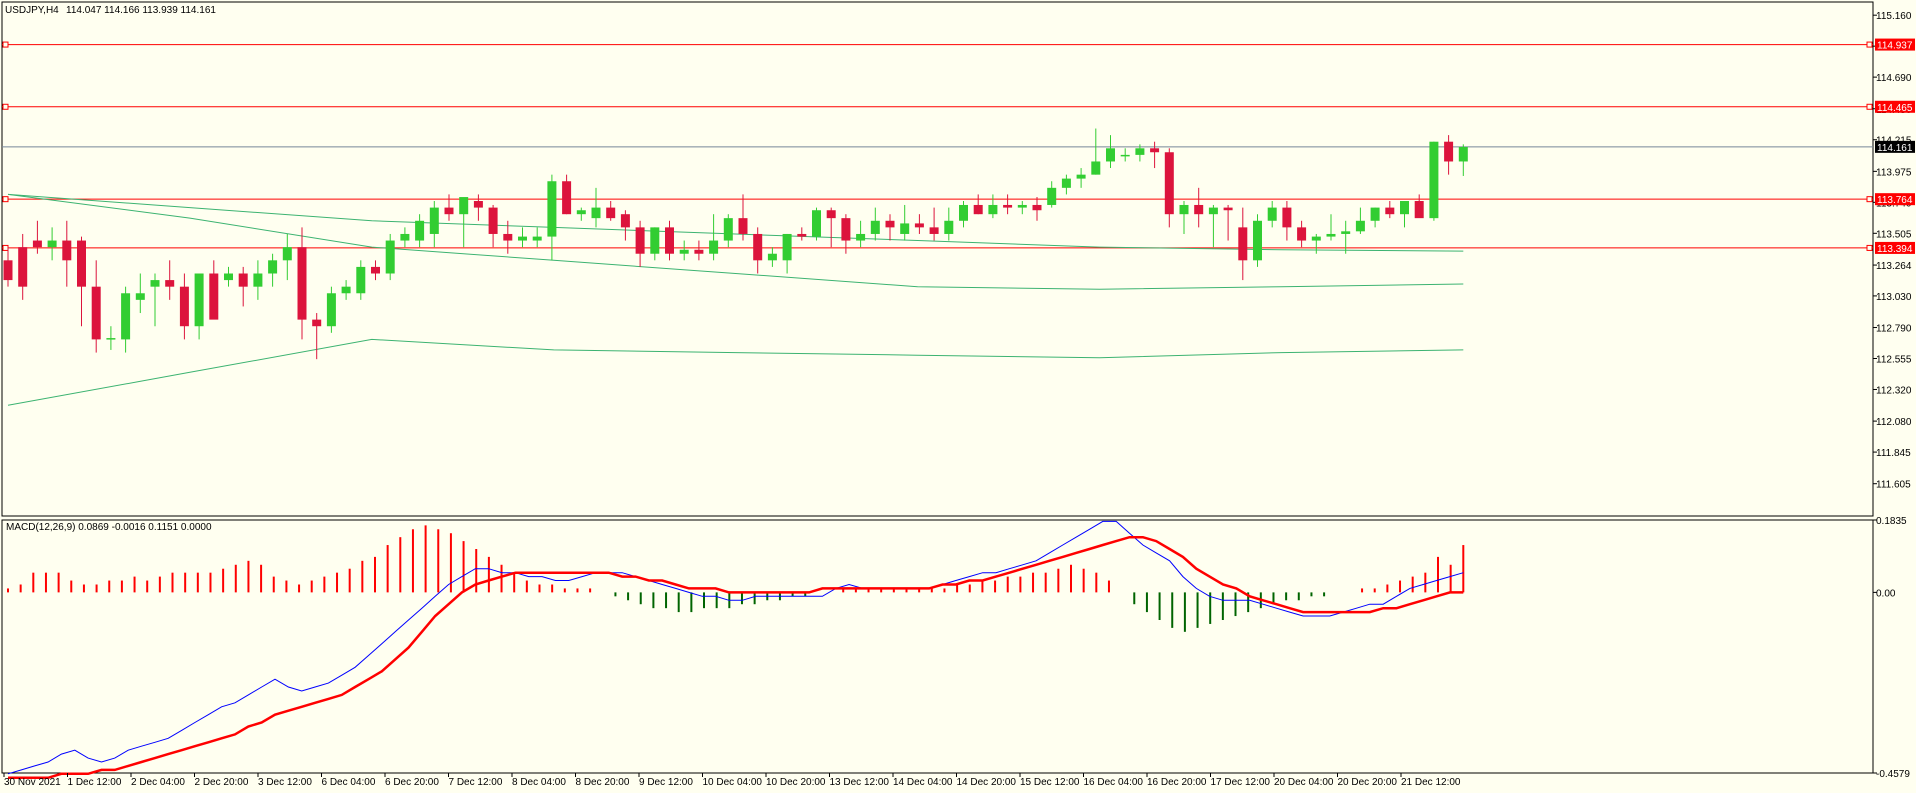  Describe the element at coordinates (158, 782) in the screenshot. I see `time-tick-label: 2 Dec 04:00` at that location.